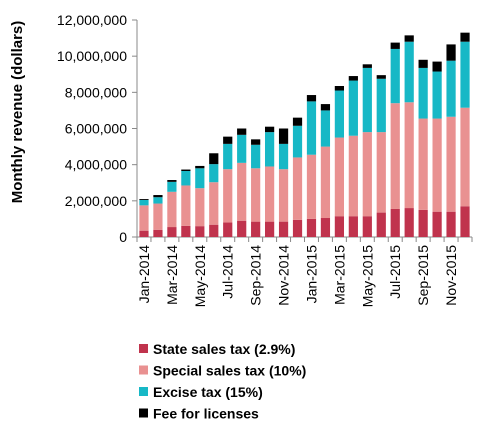  What do you see at coordinates (92, 56) in the screenshot?
I see `y-tick-label: 10,000,000` at bounding box center [92, 56].